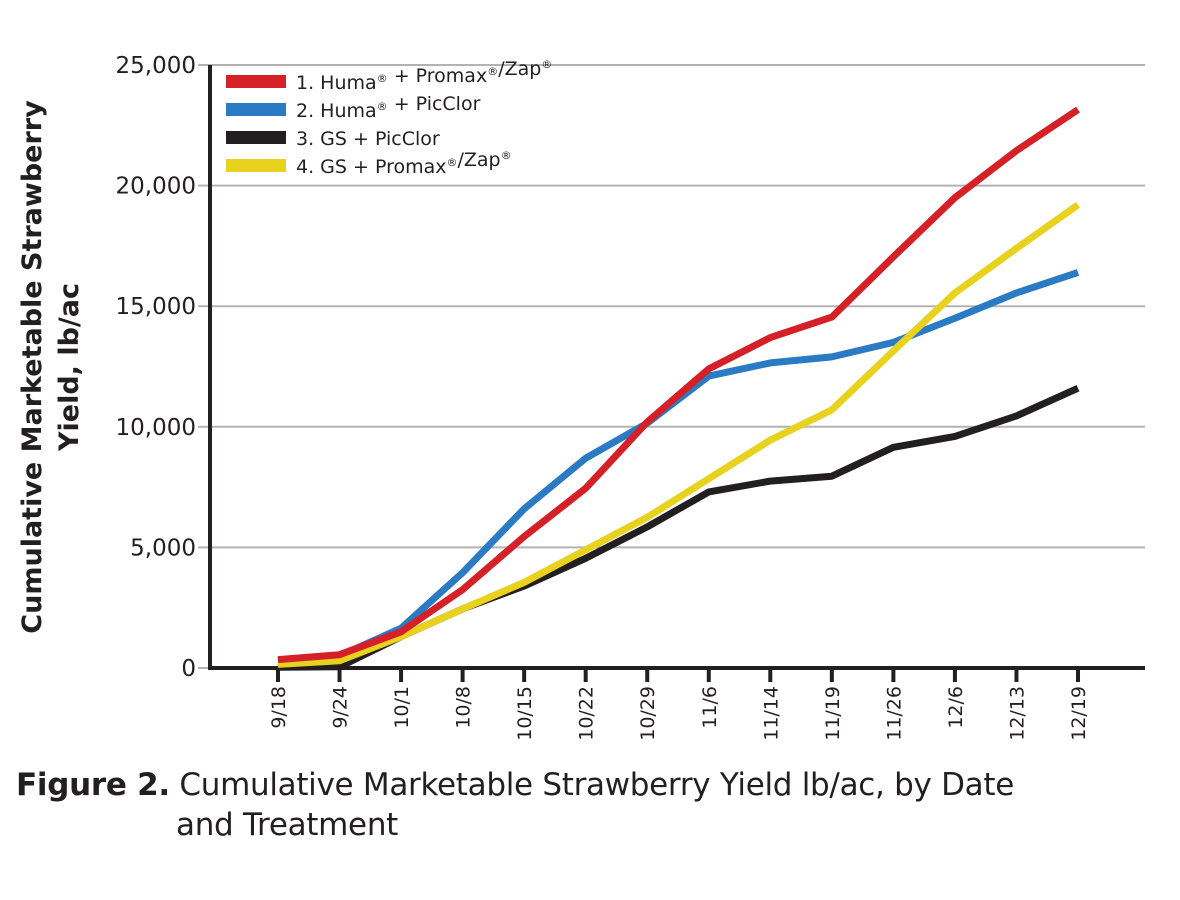  I want to click on y-axis-label-line-2: Yield, lb/ac, so click(69, 367).